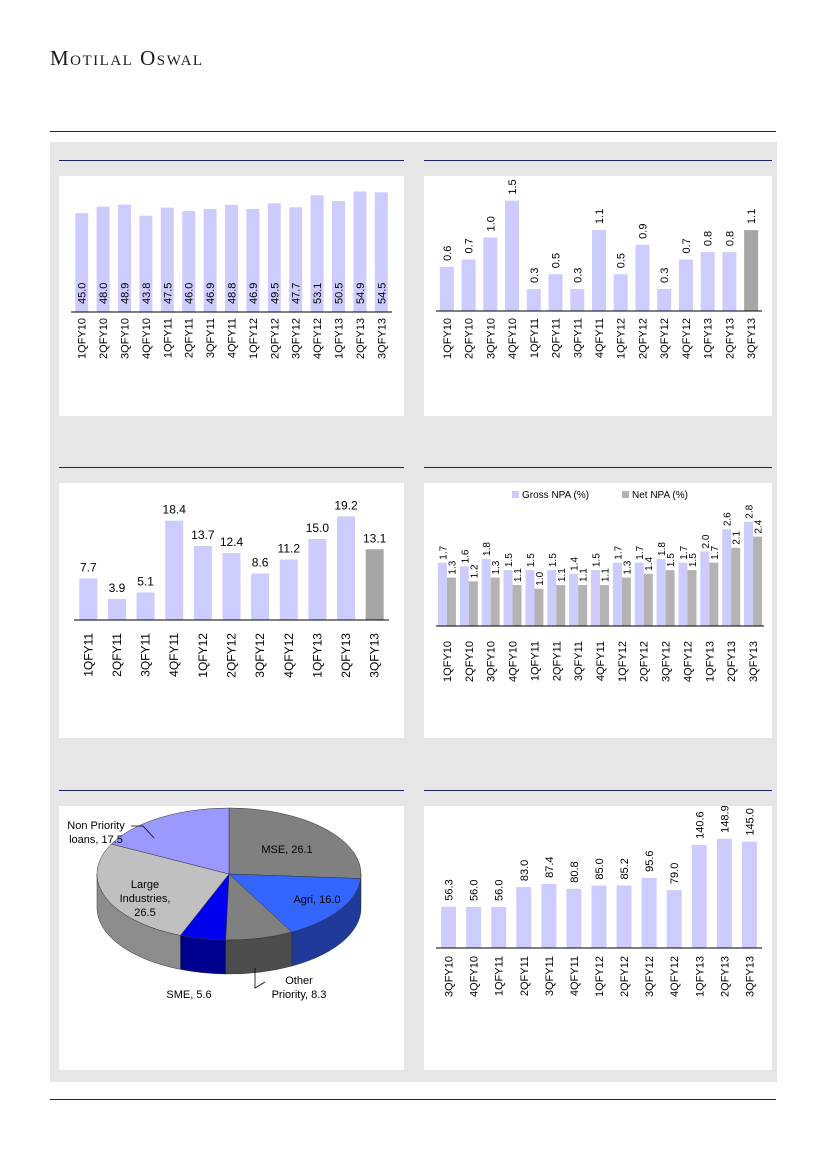 The width and height of the screenshot is (826, 1169). What do you see at coordinates (648, 599) in the screenshot?
I see `bar-net-2QFY12` at bounding box center [648, 599].